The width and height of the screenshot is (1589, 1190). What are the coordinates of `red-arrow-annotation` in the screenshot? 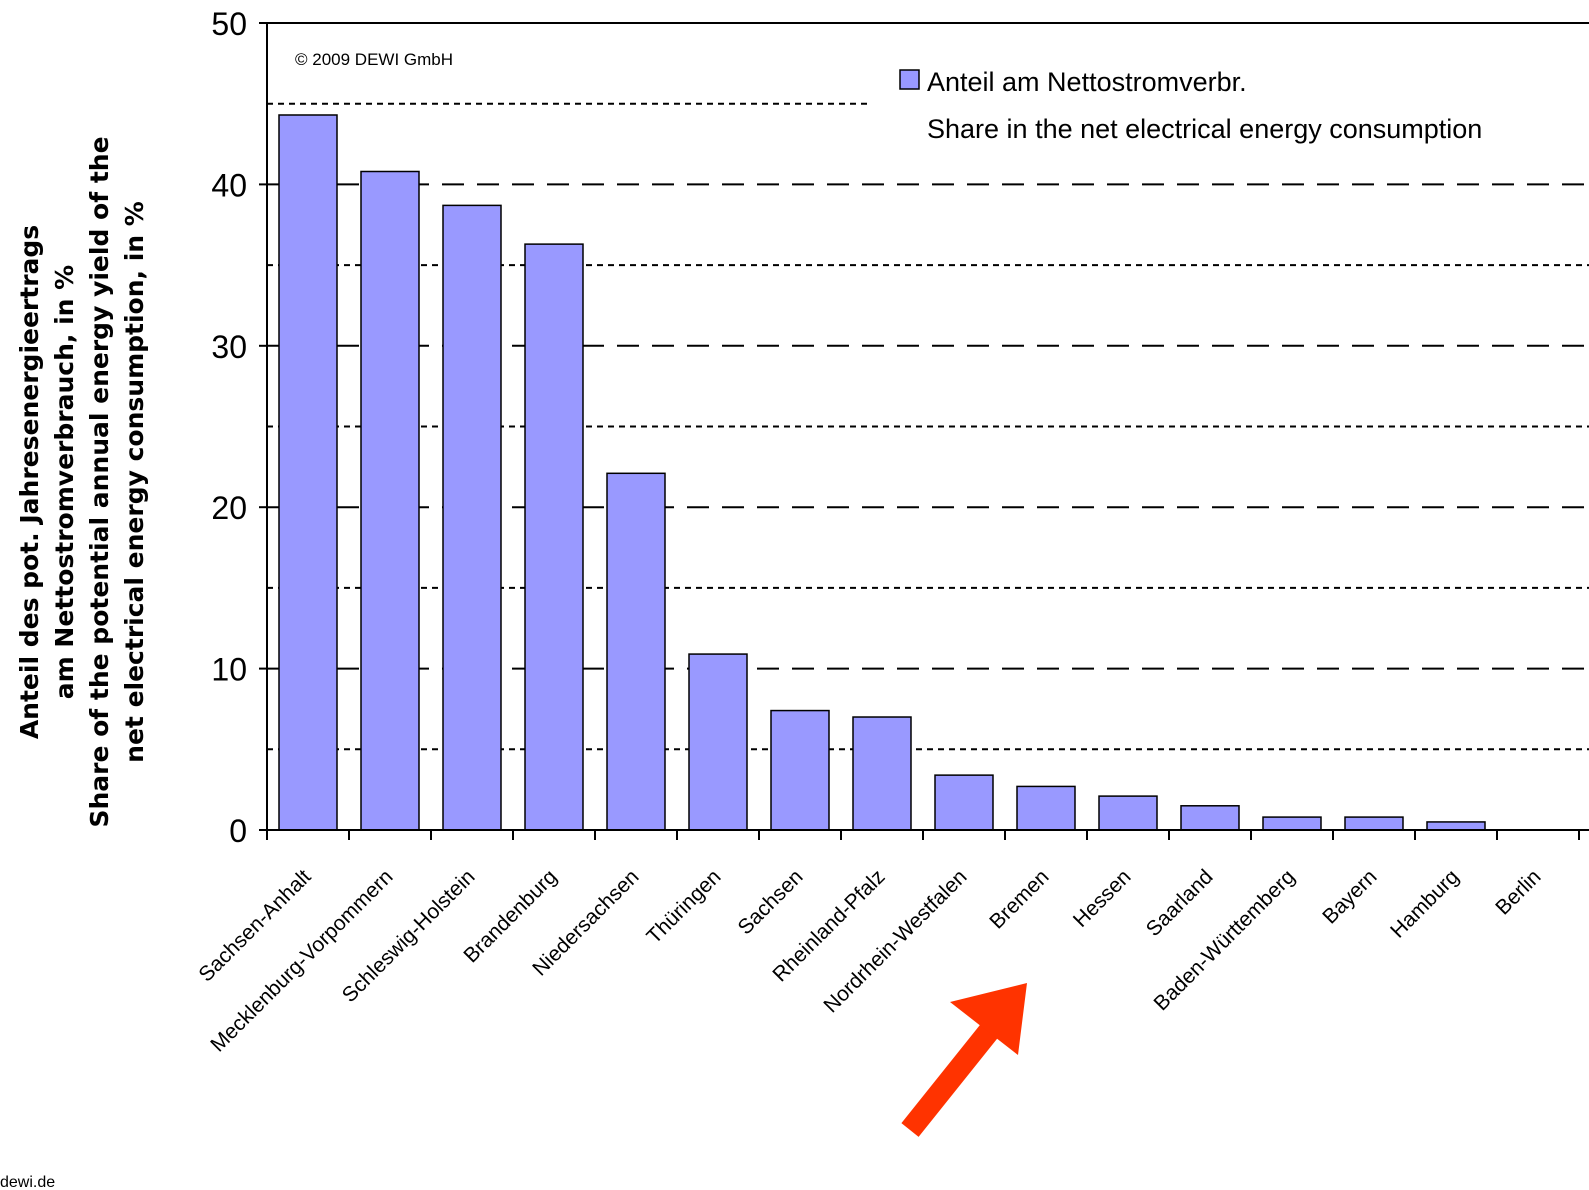 It's located at (964, 1060).